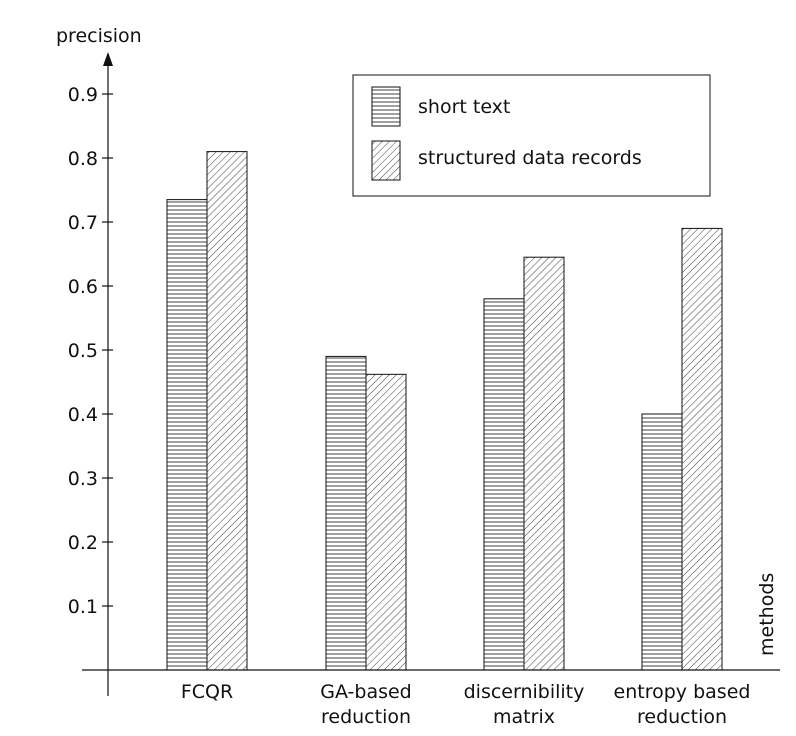  What do you see at coordinates (83, 287) in the screenshot?
I see `y-tick-label: 0.6` at bounding box center [83, 287].